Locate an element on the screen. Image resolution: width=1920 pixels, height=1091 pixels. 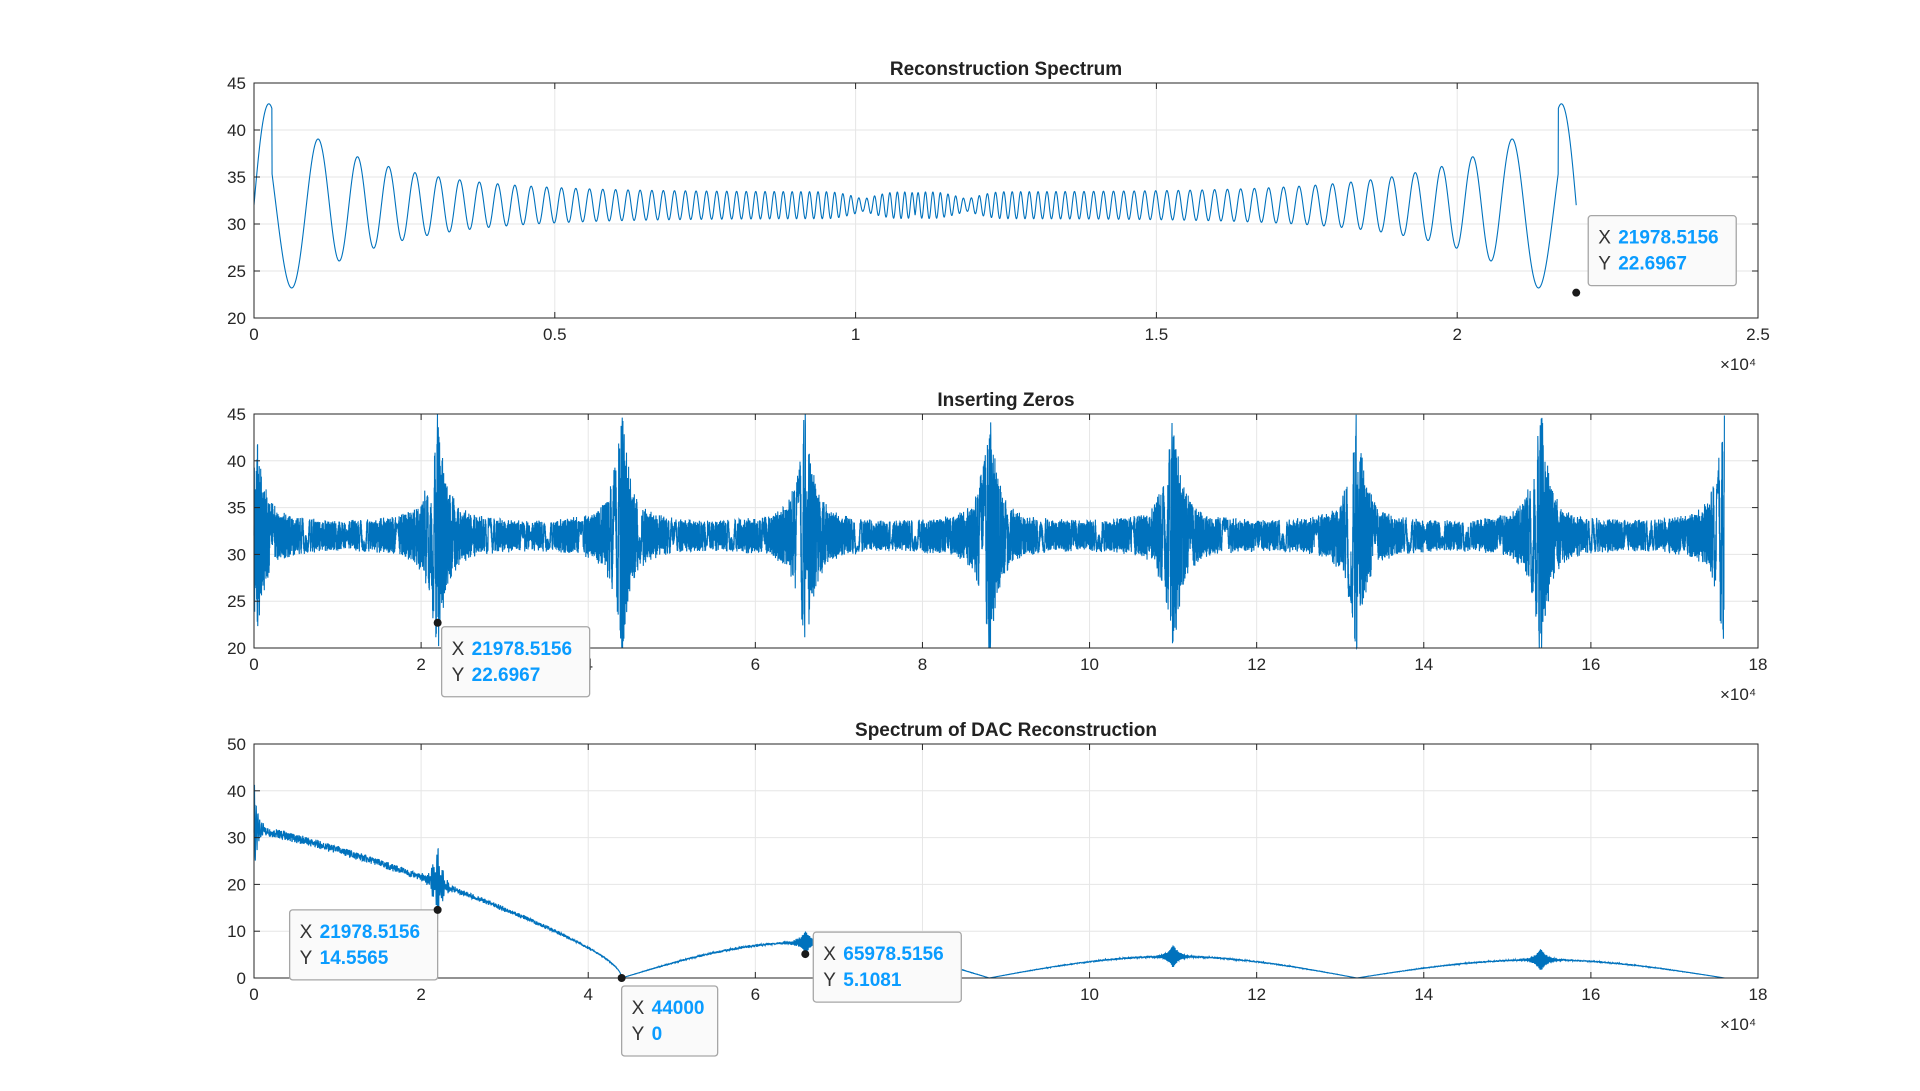
y-tick-label: 10 is located at coordinates (236, 931).